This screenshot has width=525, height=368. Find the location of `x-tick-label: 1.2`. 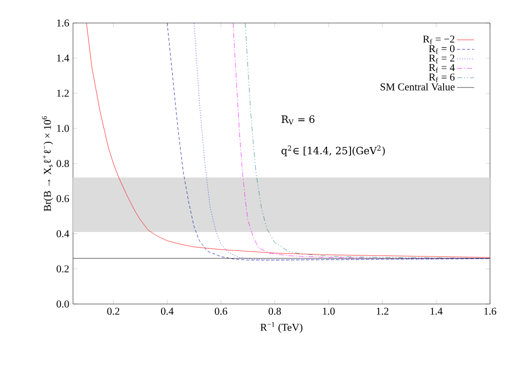

x-tick-label: 1.2 is located at coordinates (382, 311).